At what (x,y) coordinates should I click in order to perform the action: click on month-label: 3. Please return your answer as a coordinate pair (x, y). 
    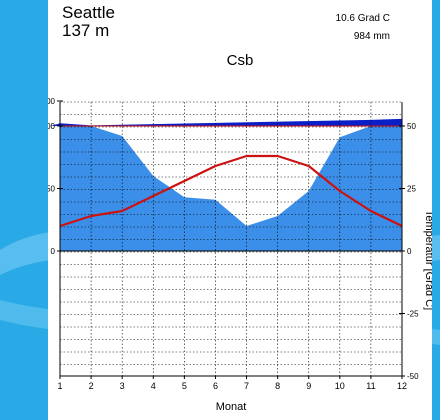
    Looking at the image, I should click on (122, 386).